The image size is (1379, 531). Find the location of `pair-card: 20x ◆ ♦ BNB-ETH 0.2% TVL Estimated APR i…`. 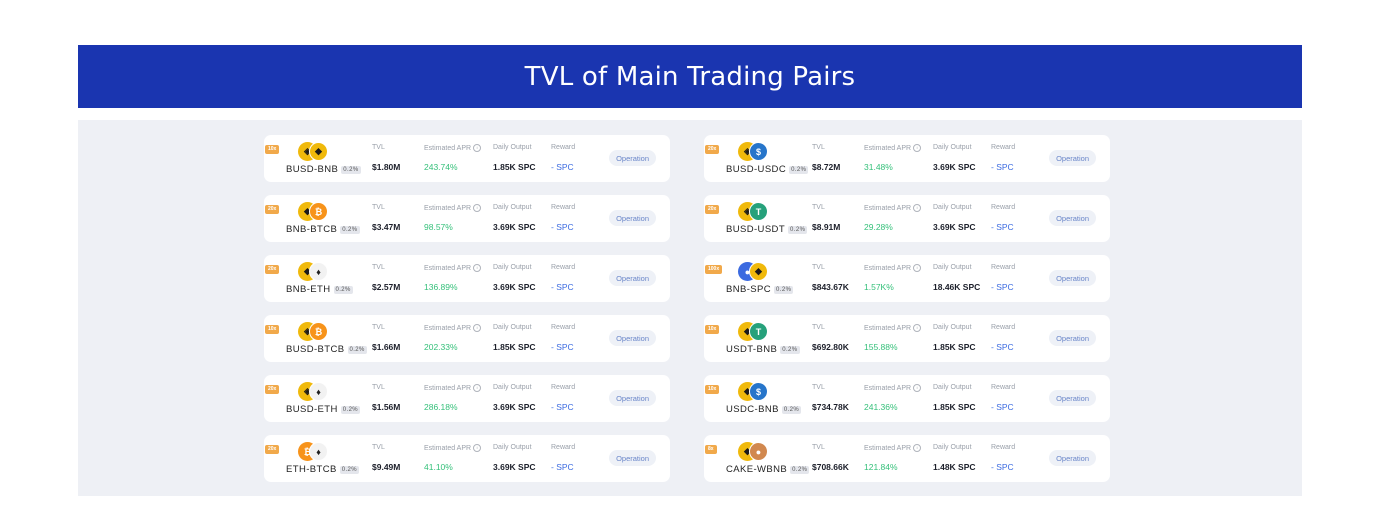

pair-card: 20x ◆ ♦ BNB-ETH 0.2% TVL Estimated APR i… is located at coordinates (467, 278).